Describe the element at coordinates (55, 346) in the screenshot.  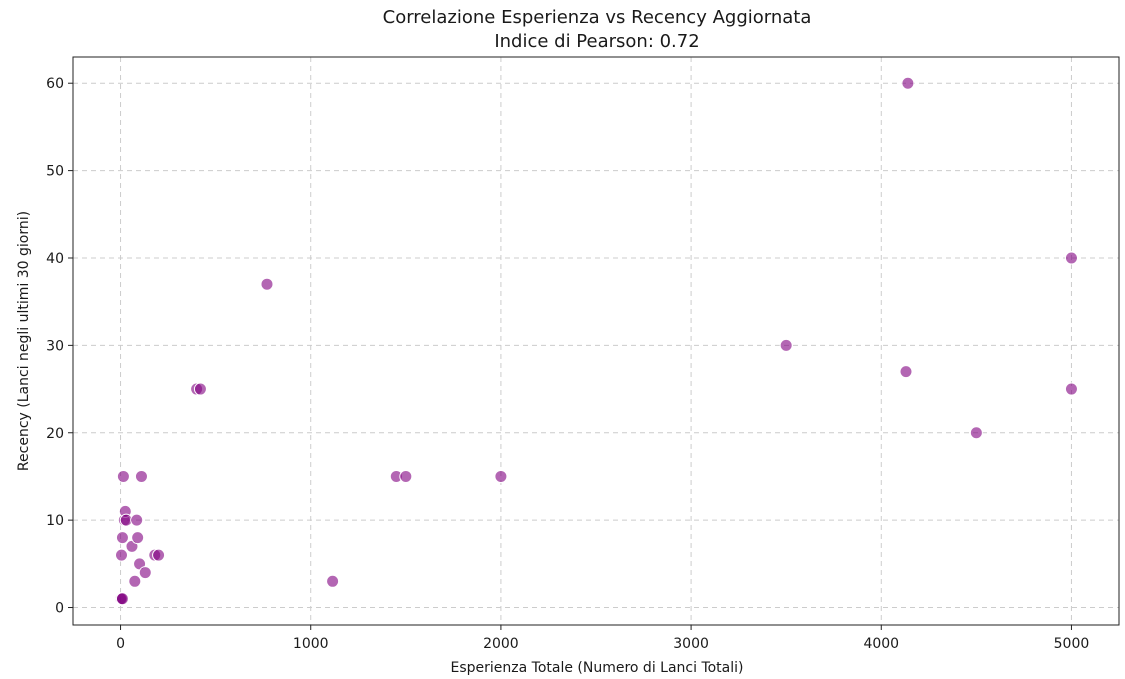
I see `y-tick-label: 30` at that location.